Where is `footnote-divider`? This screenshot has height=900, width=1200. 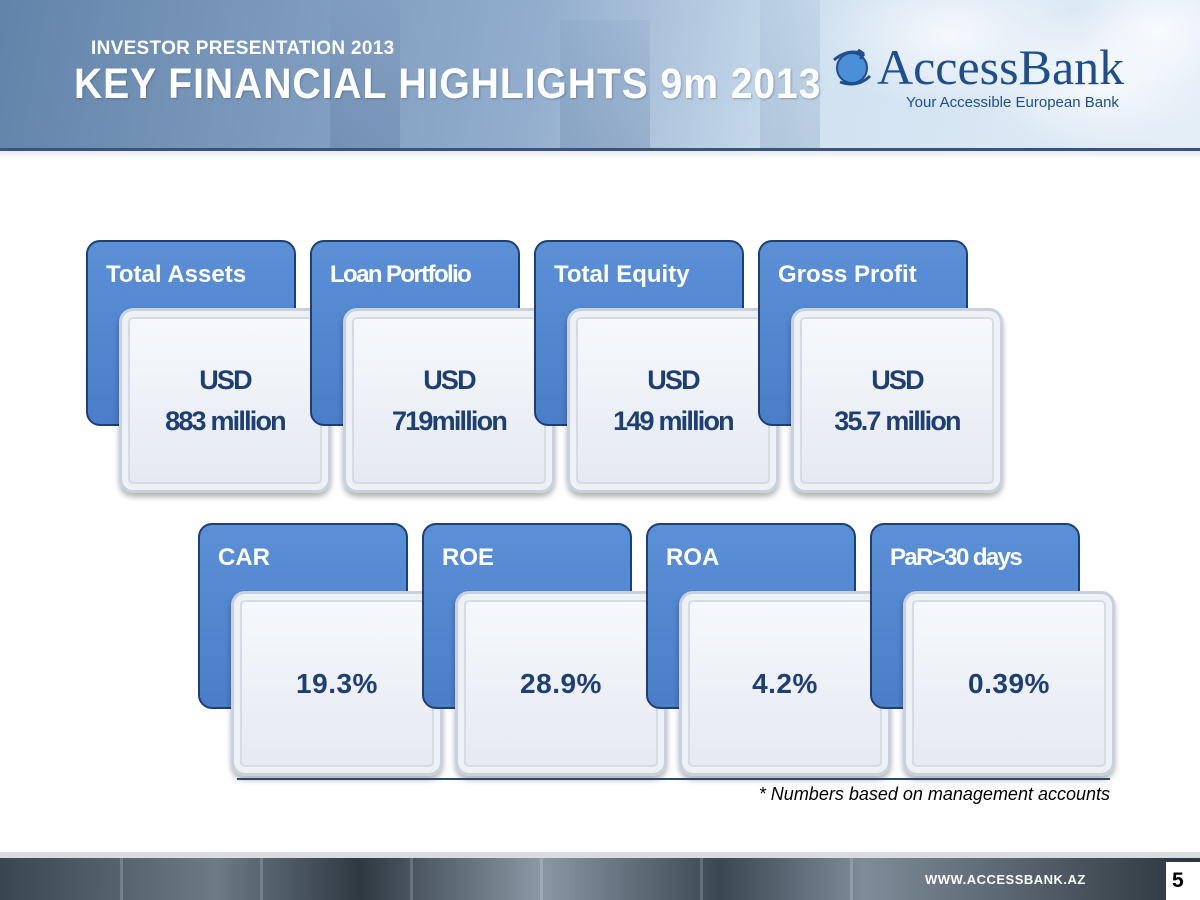 footnote-divider is located at coordinates (673, 779).